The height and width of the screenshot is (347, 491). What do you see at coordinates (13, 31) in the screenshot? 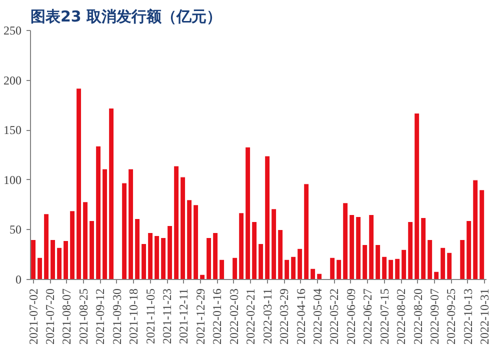
I see `y-tick-label: 250` at bounding box center [13, 31].